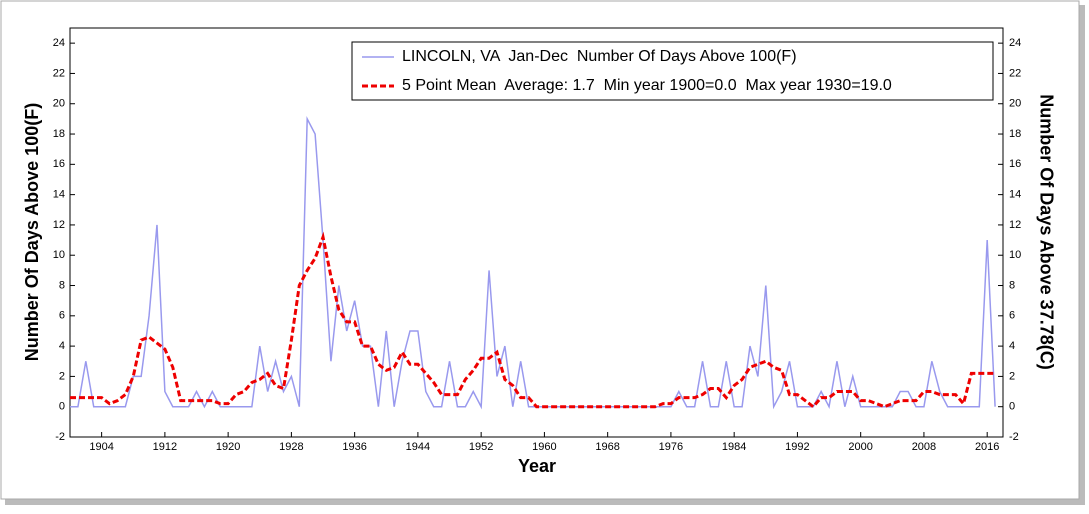 This screenshot has height=514, width=1089. Describe the element at coordinates (62, 285) in the screenshot. I see `y-tick-label: 8` at that location.